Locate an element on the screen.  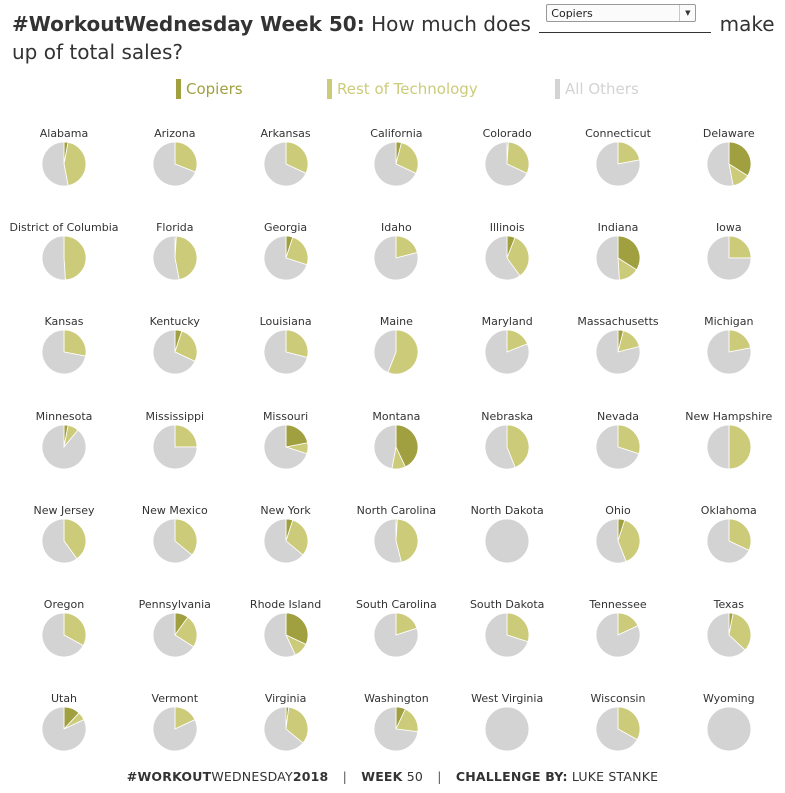
pie-cell-virginia: Virginia is located at coordinates (286, 739).